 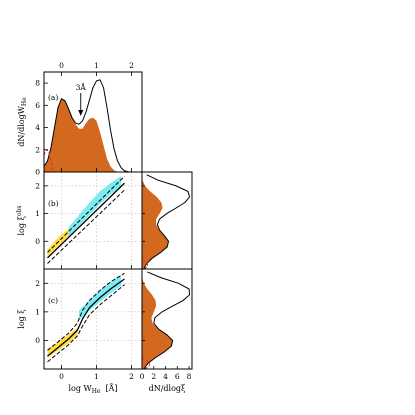 What do you see at coordinates (37, 127) in the screenshot?
I see `y-tick-label: 4` at bounding box center [37, 127].